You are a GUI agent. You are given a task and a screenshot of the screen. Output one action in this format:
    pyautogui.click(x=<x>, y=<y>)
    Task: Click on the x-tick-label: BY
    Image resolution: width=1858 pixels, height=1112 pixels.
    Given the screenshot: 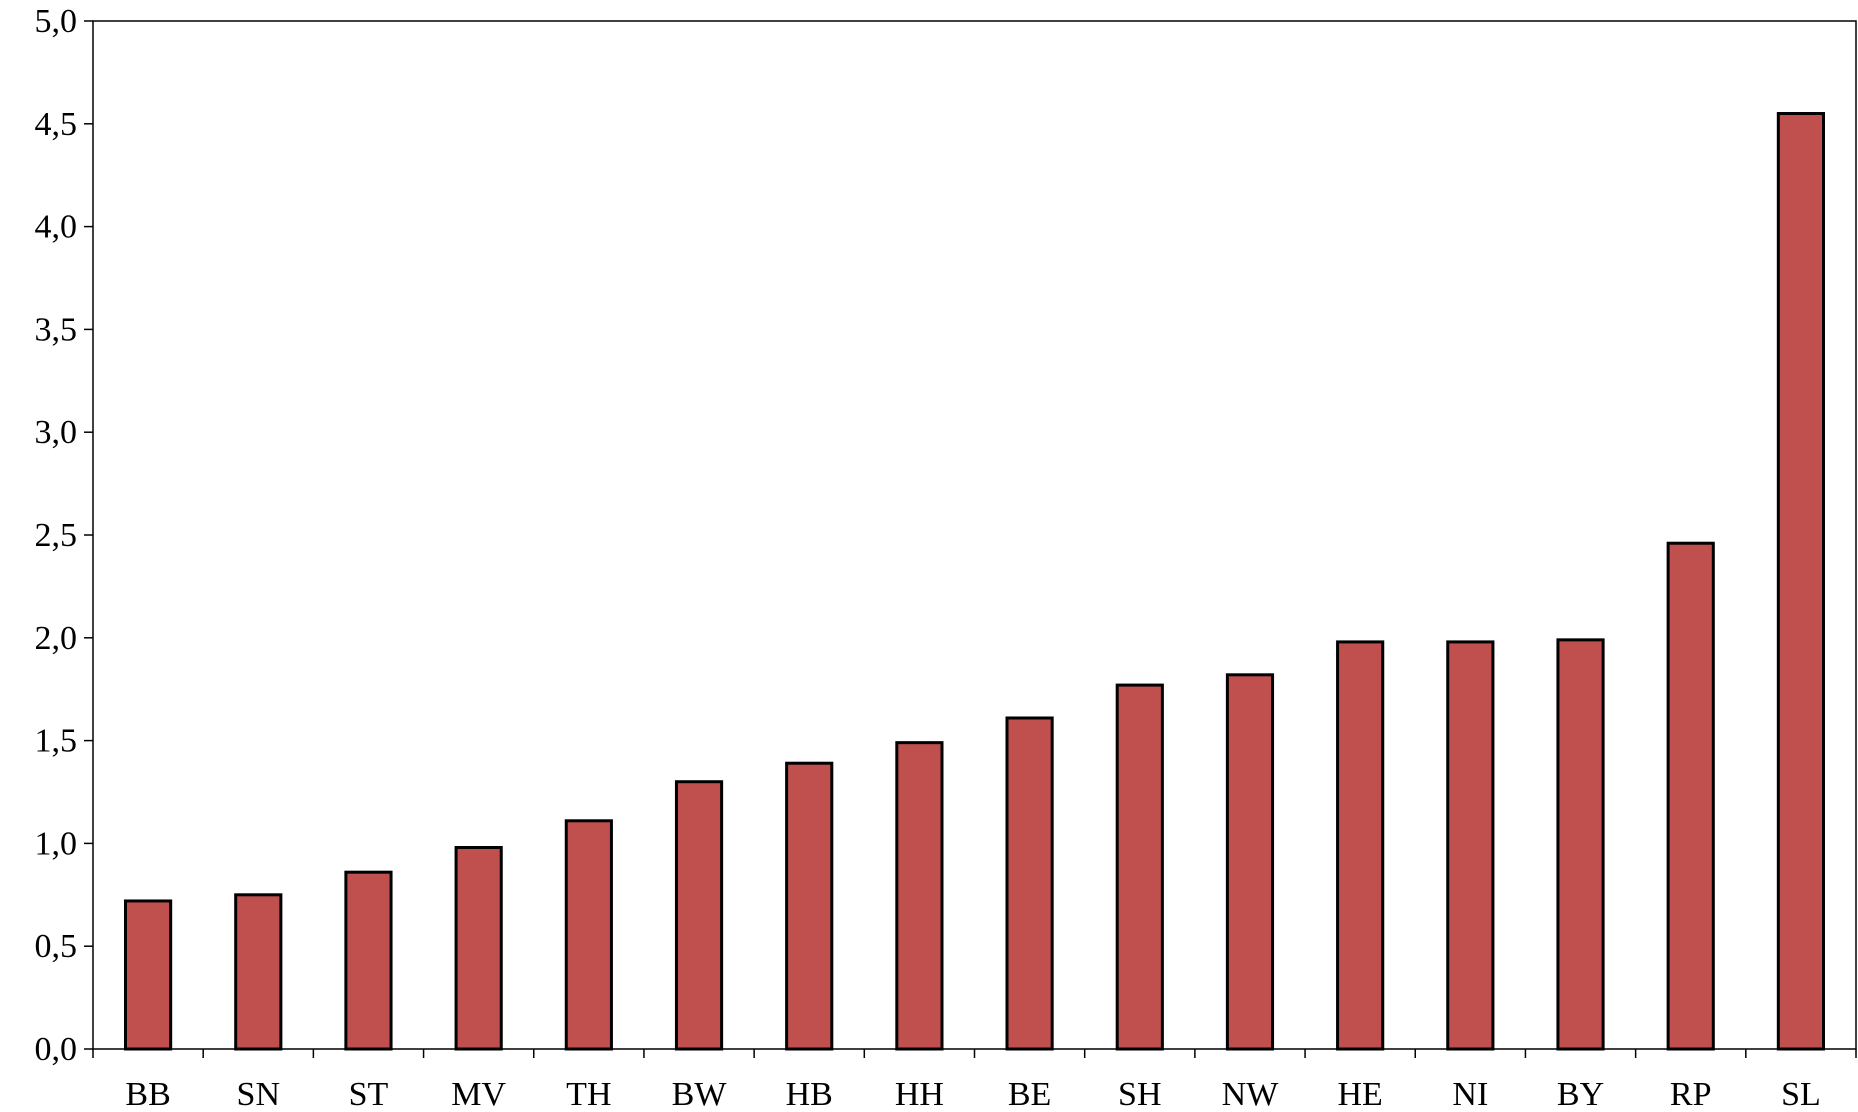 What is the action you would take?
    pyautogui.click(x=1580, y=1094)
    